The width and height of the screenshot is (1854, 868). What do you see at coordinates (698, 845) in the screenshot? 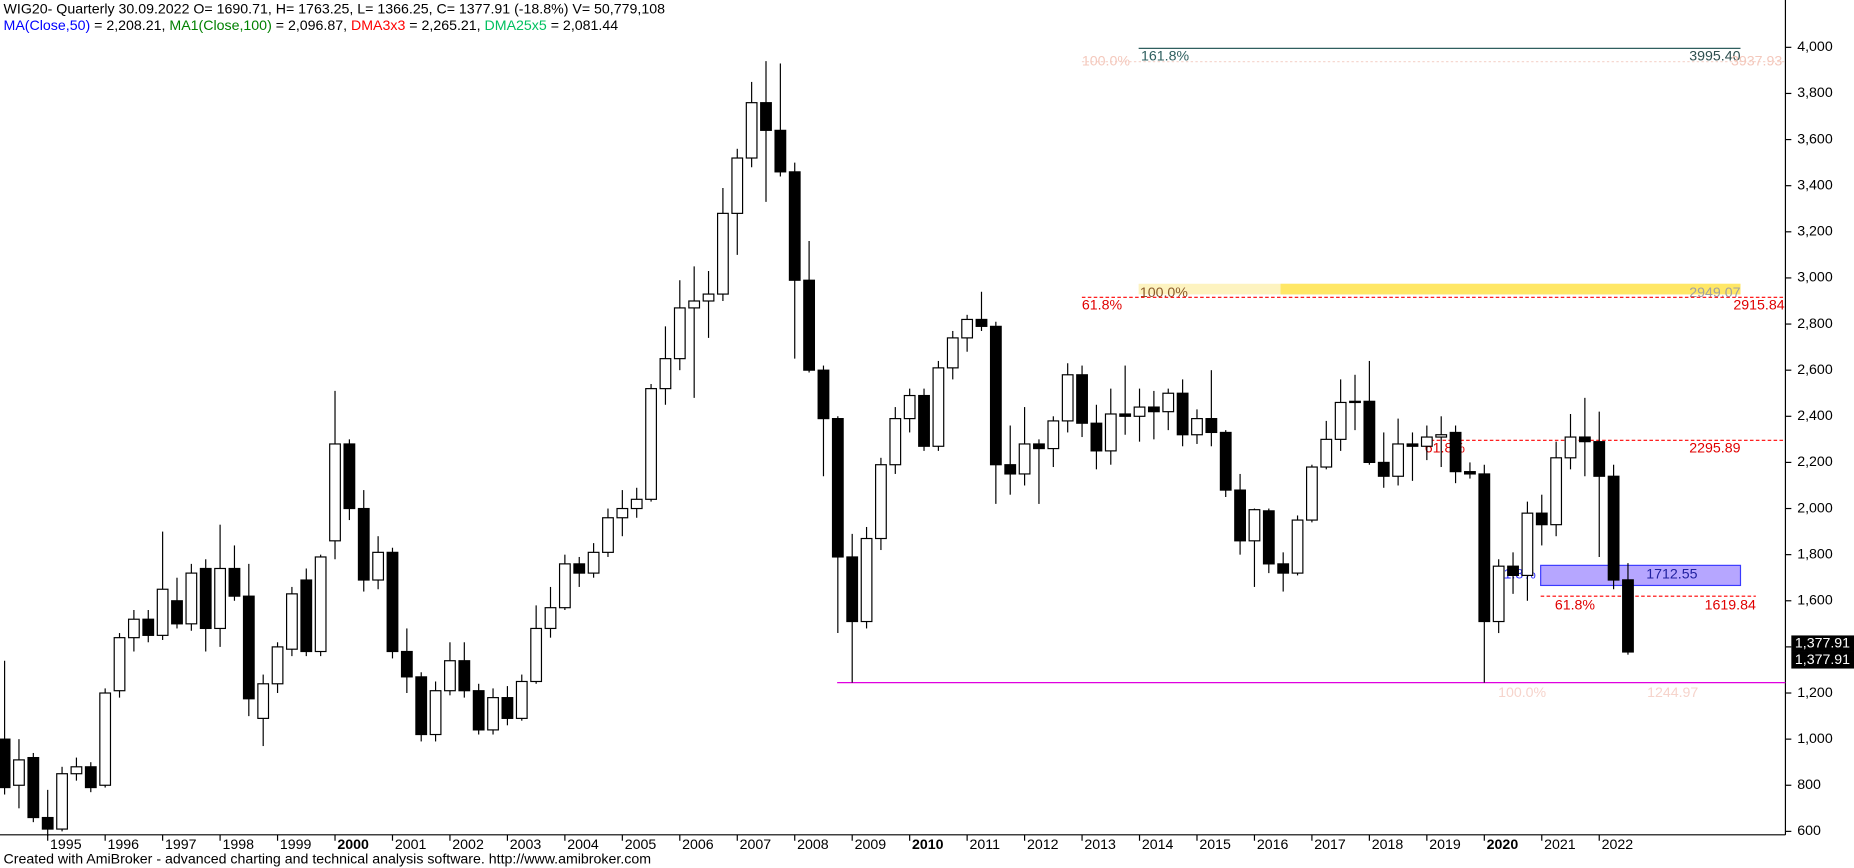
I see `x-tick-label: 2006` at bounding box center [698, 845].